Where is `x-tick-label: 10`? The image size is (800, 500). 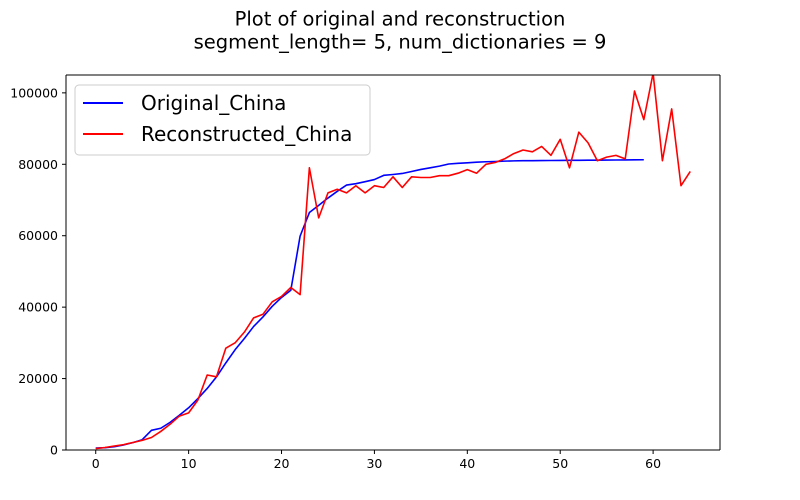 x-tick-label: 10 is located at coordinates (189, 463).